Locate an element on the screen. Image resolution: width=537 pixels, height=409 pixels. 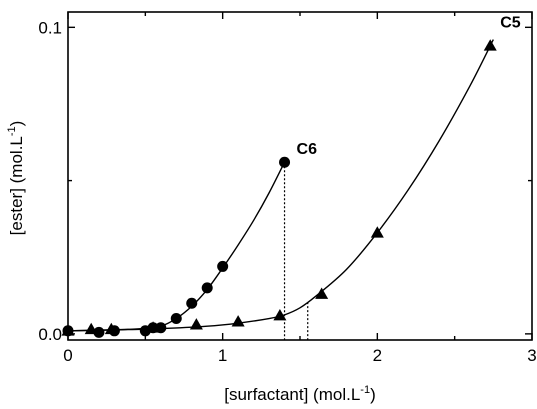
y-tick-label: 0.0 is located at coordinates (50, 334).